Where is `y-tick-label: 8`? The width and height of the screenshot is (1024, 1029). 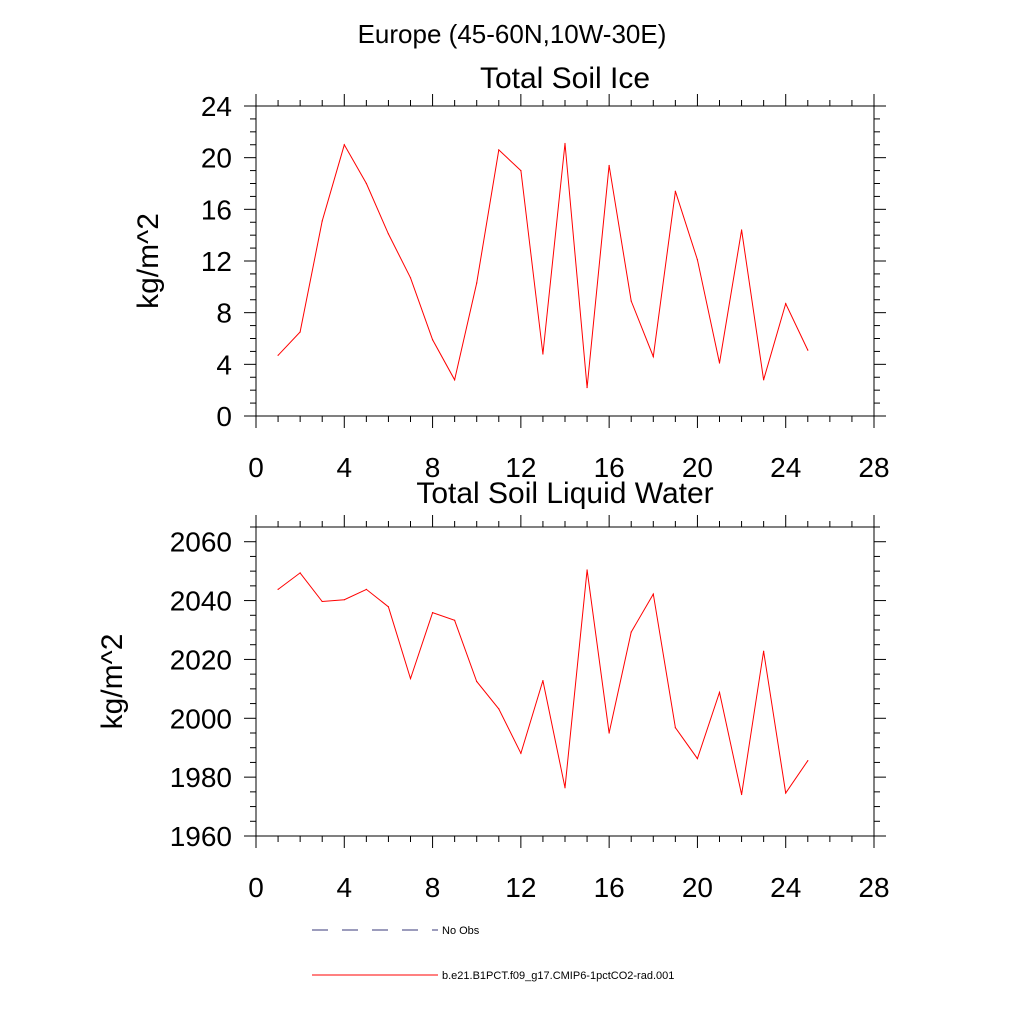
y-tick-label: 8 is located at coordinates (224, 313).